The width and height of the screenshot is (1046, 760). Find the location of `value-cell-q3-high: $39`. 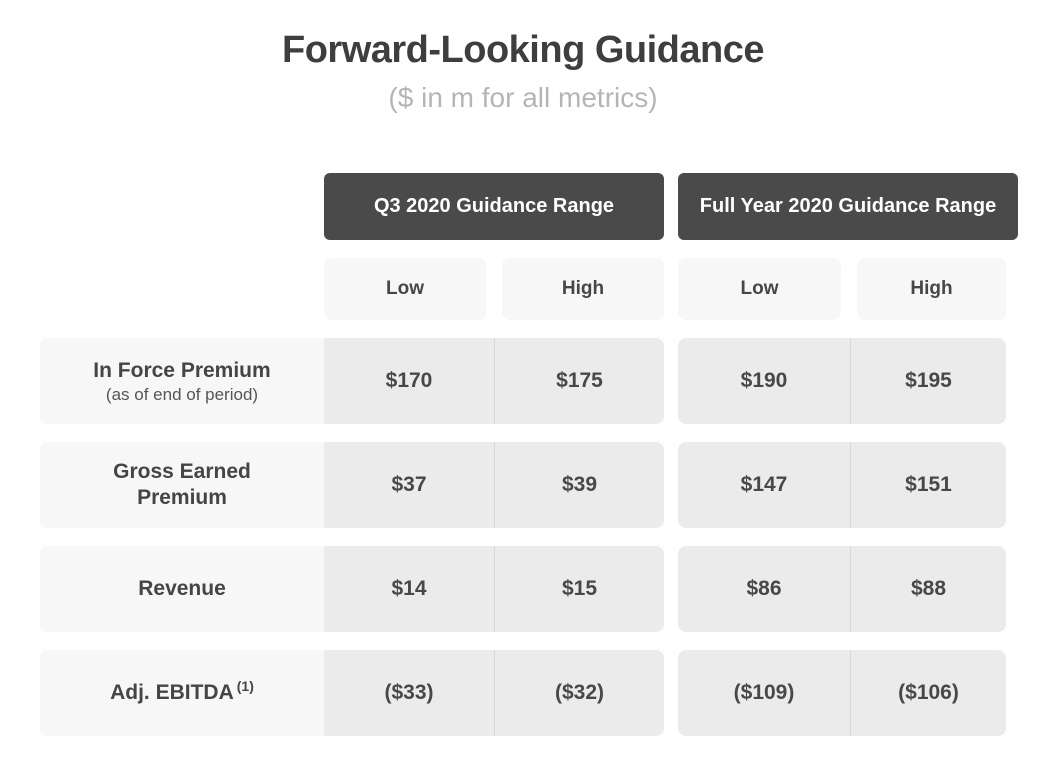

value-cell-q3-high: $39 is located at coordinates (579, 485).